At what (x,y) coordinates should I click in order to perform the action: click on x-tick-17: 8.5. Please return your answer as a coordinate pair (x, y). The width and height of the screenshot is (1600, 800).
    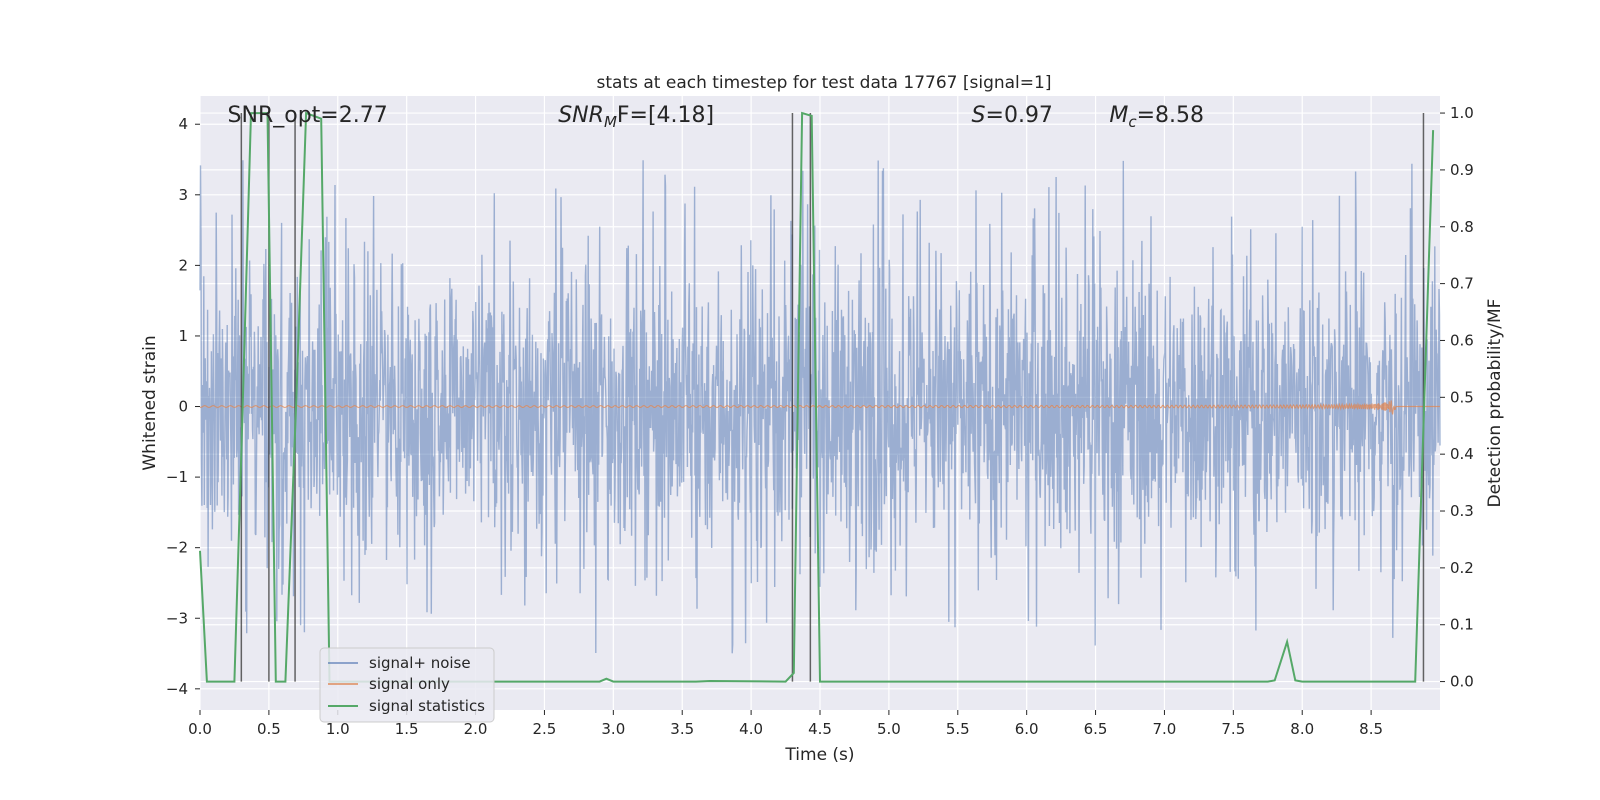
    Looking at the image, I should click on (1371, 729).